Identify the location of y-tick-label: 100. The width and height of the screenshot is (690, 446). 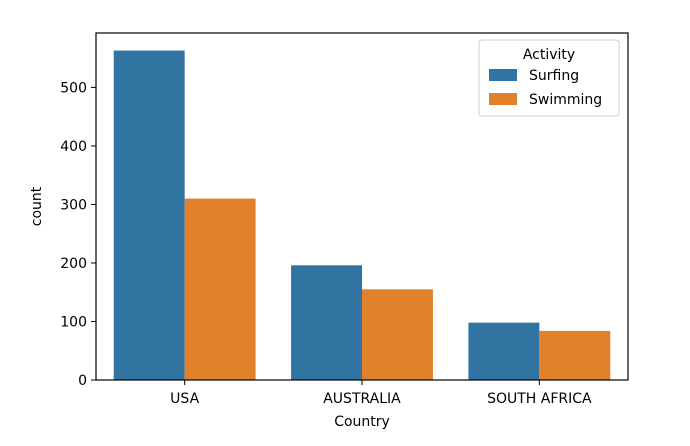
(73, 322).